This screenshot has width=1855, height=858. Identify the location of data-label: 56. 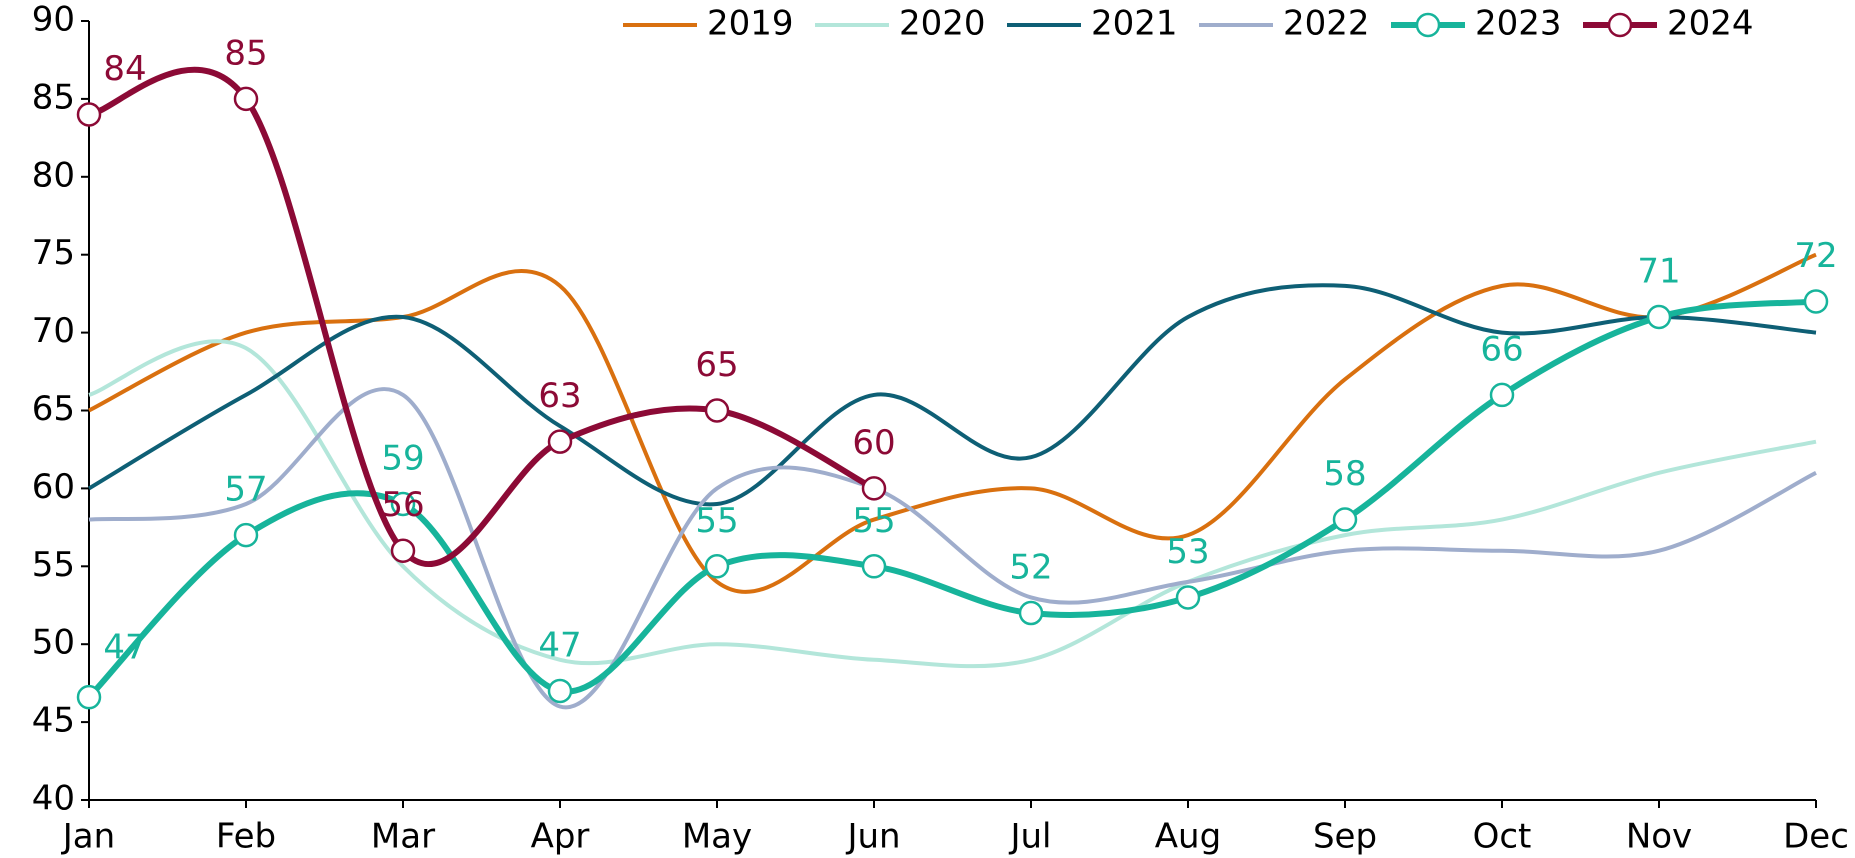
(402, 505).